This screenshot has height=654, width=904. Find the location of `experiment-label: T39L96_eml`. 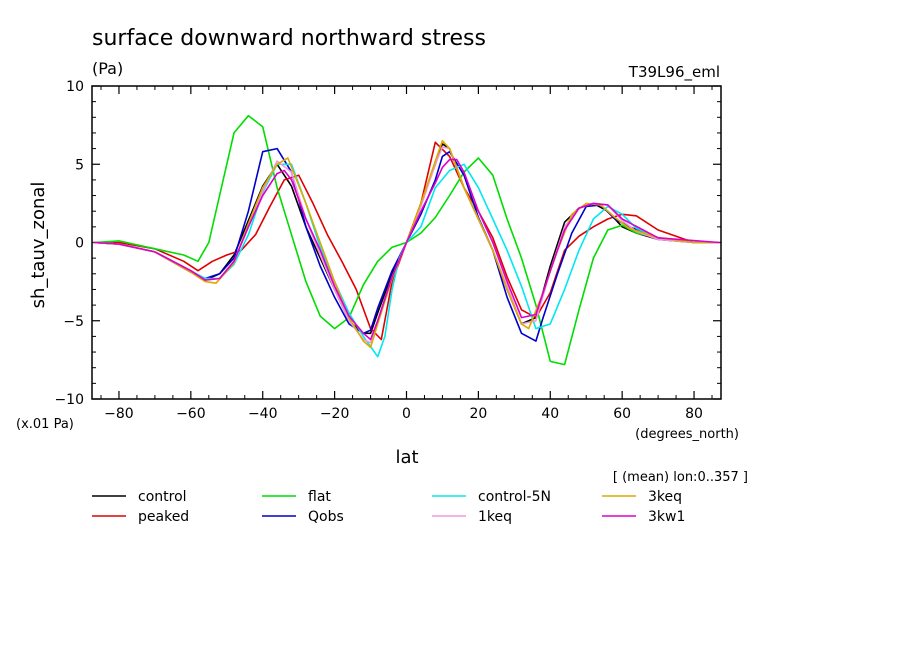

experiment-label: T39L96_eml is located at coordinates (674, 72).